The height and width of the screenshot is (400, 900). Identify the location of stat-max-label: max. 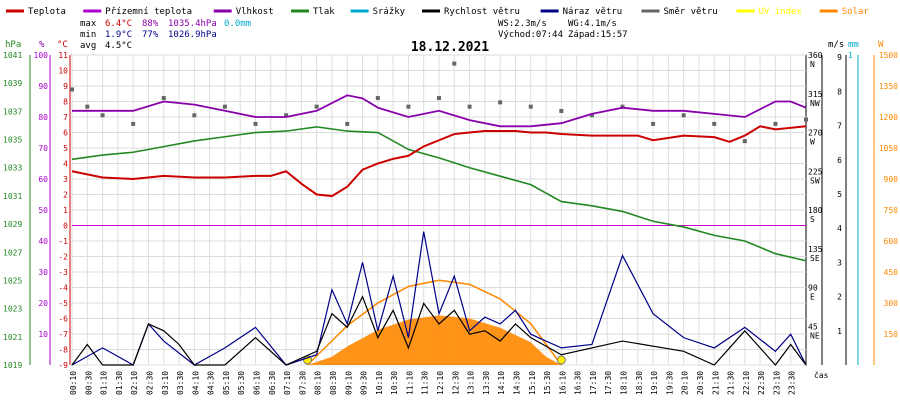
(88, 24).